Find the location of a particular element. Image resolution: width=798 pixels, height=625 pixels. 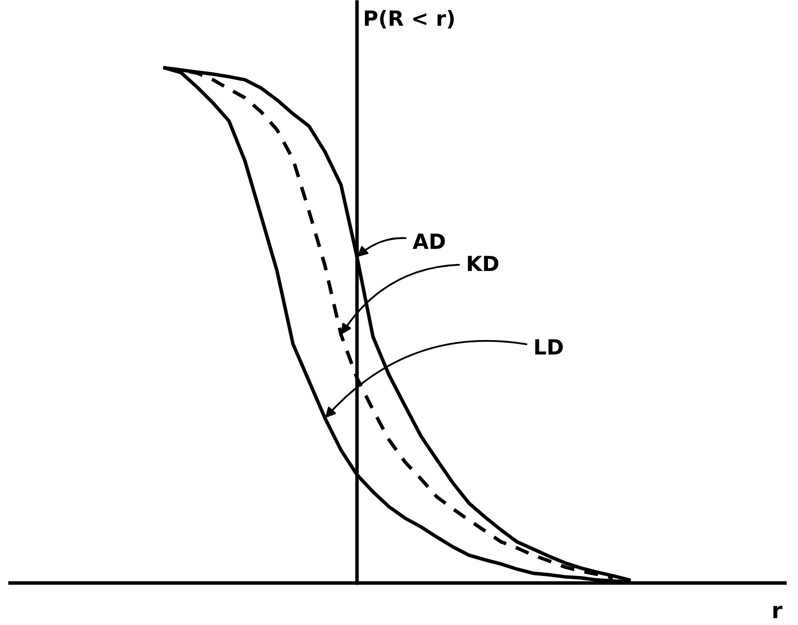

annotation: LD is located at coordinates (549, 346).